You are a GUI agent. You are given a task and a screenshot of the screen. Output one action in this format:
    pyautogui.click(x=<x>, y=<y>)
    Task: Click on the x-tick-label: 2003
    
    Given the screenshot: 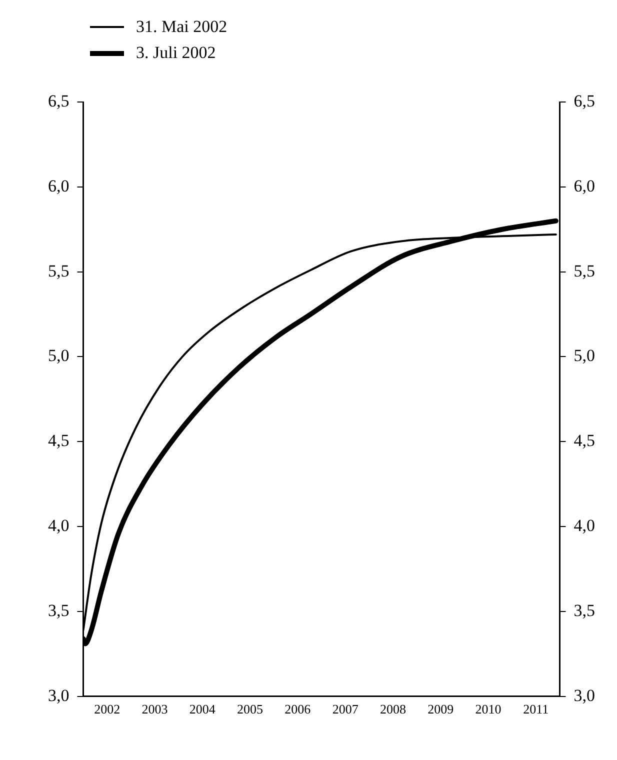 What is the action you would take?
    pyautogui.click(x=155, y=709)
    